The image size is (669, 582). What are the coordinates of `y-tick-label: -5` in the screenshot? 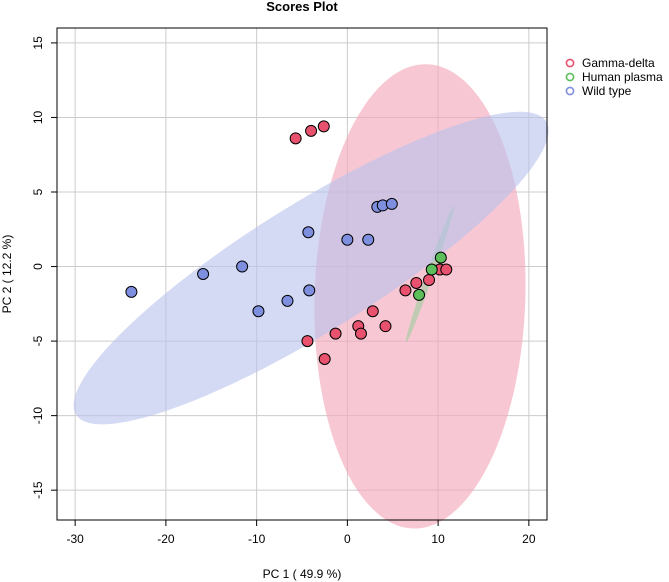 It's located at (38, 340).